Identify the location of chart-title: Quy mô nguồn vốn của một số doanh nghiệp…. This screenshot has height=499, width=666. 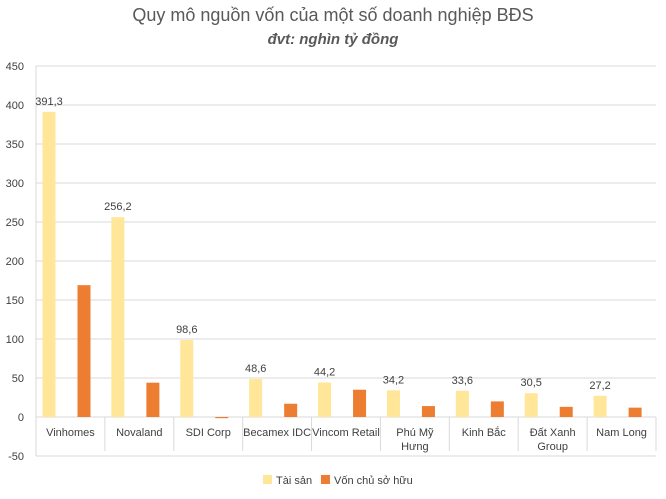
(332, 15).